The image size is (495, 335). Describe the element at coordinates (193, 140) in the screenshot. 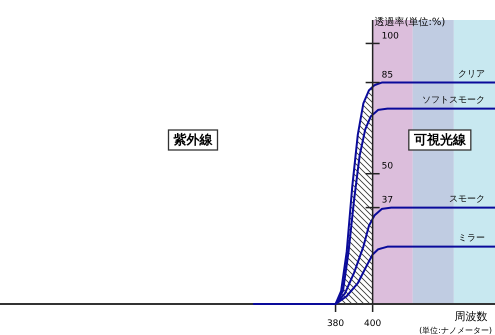

I see `annotation: 紫外線` at that location.